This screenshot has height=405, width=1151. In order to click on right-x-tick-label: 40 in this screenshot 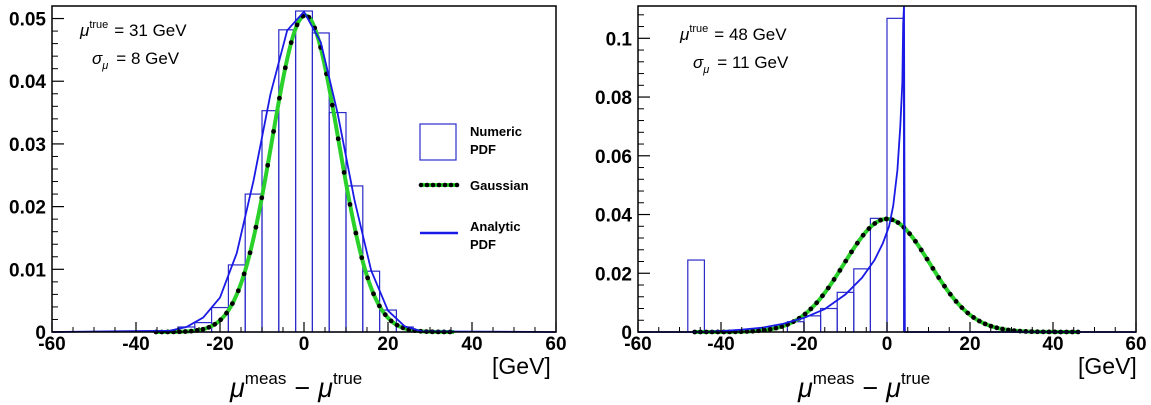, I will do `click(1052, 344)`.